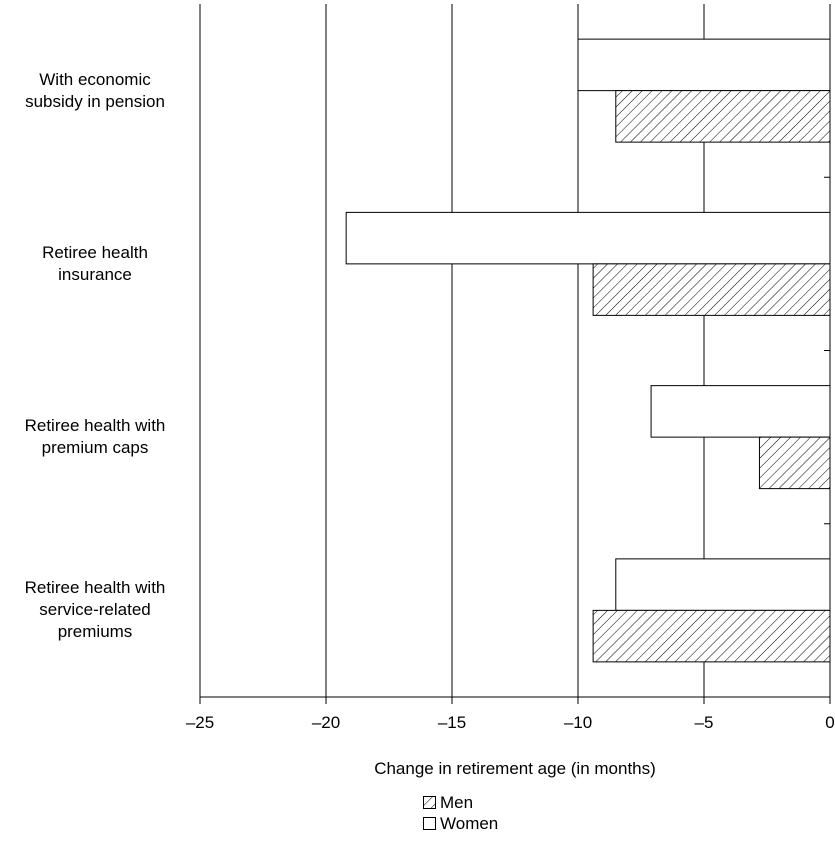 Image resolution: width=835 pixels, height=867 pixels. Describe the element at coordinates (704, 722) in the screenshot. I see `x-tick-label: –5` at that location.